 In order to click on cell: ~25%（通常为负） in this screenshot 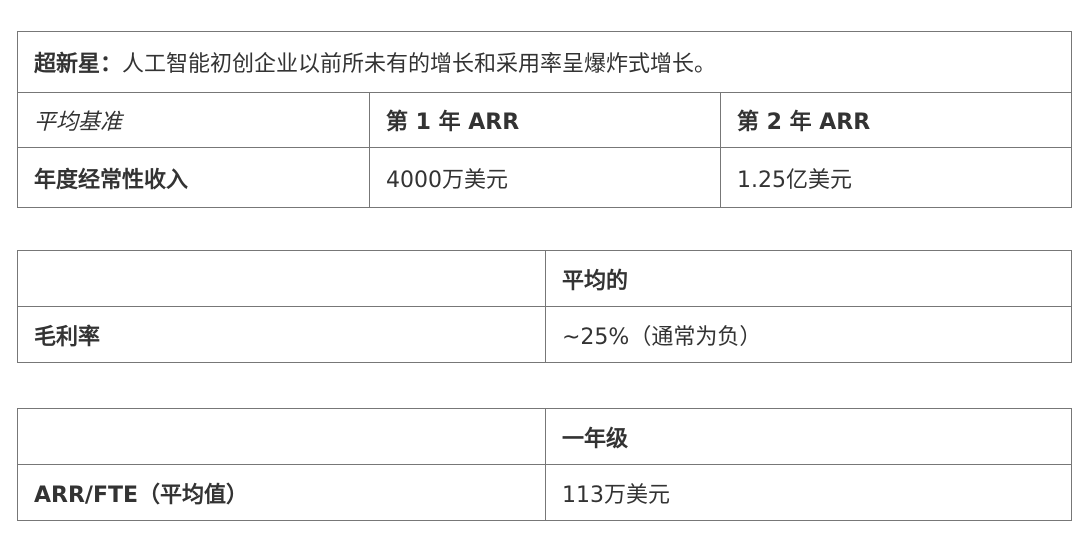, I will do `click(808, 334)`.